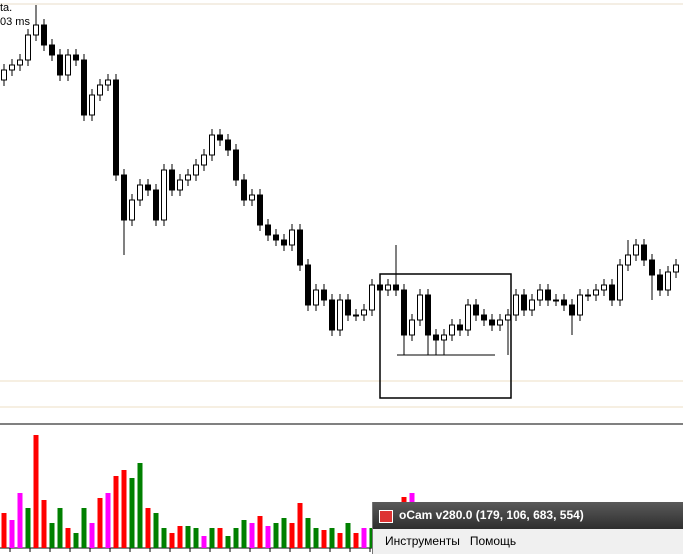 This screenshot has height=554, width=683. I want to click on info-text: ta., so click(6, 8).